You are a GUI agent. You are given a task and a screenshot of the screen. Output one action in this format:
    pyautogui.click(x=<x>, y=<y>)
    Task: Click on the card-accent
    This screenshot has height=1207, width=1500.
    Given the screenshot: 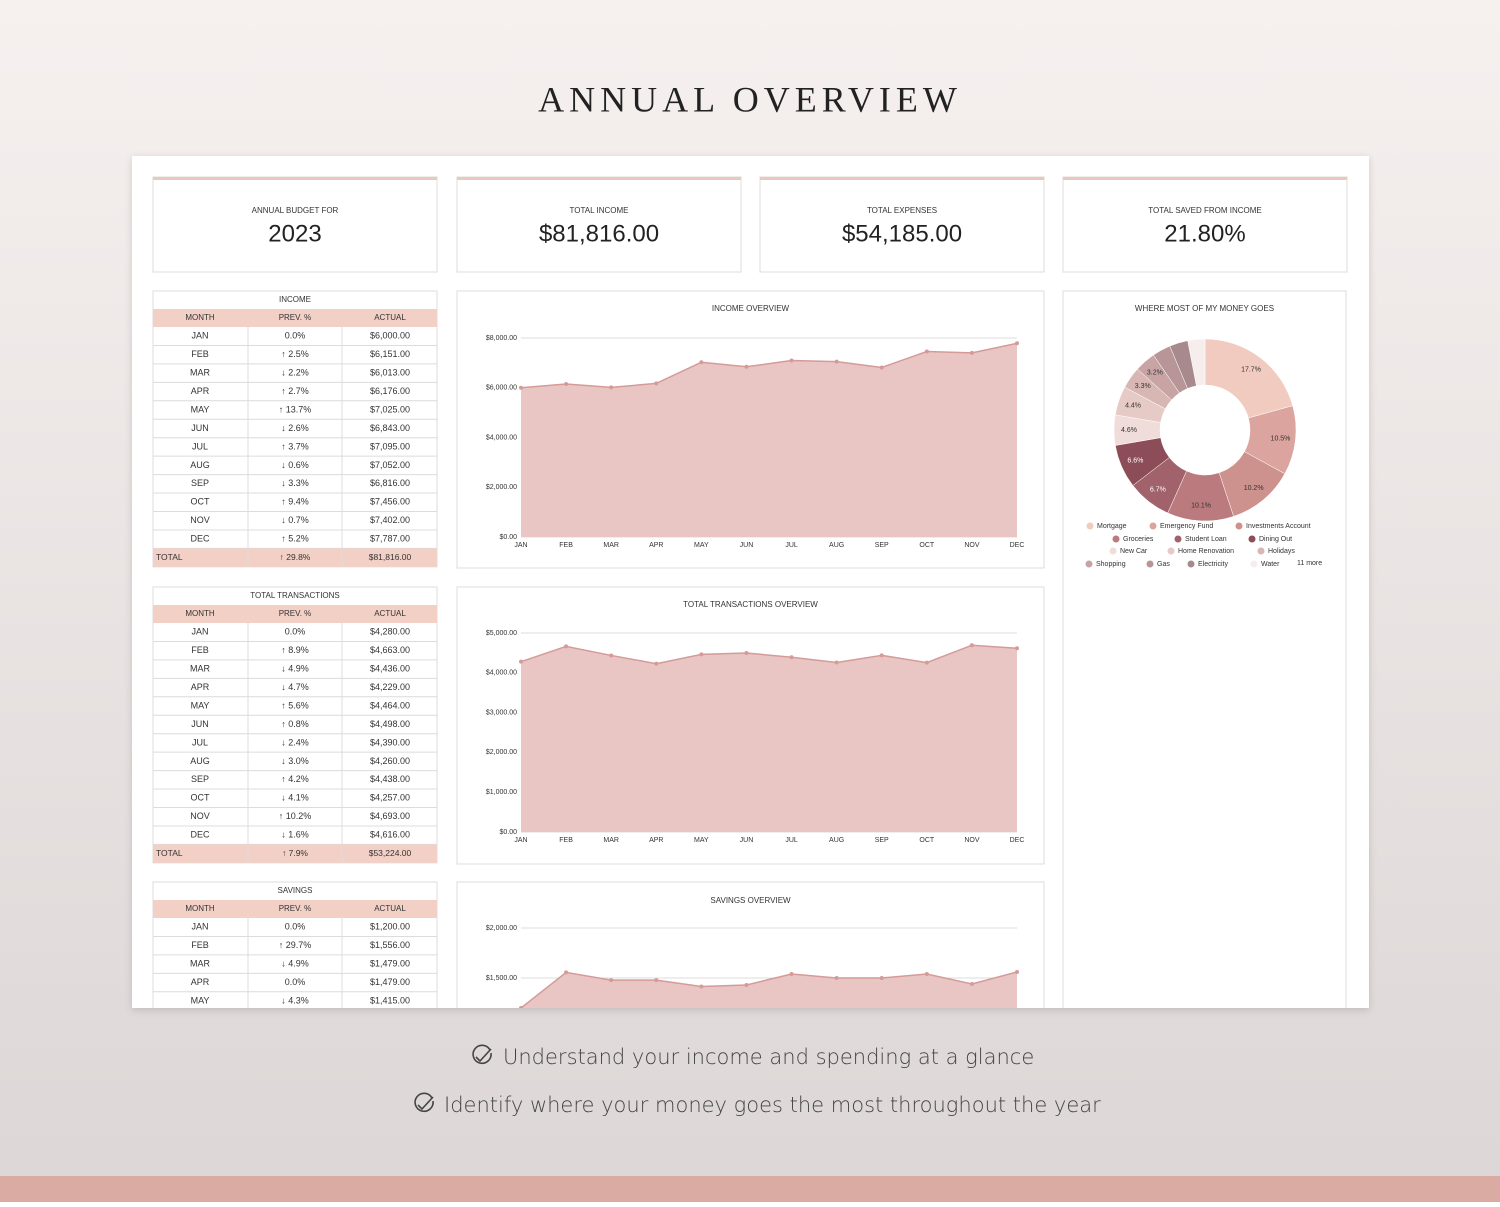 What is the action you would take?
    pyautogui.click(x=902, y=178)
    